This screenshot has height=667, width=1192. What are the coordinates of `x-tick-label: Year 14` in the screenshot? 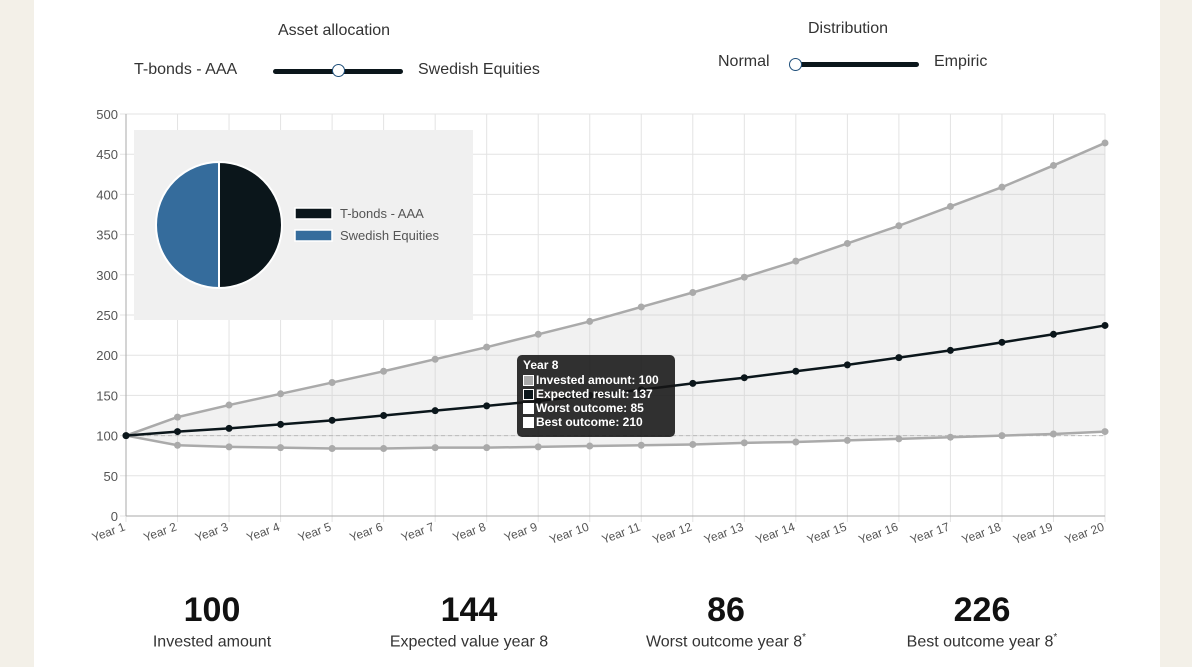 It's located at (776, 533).